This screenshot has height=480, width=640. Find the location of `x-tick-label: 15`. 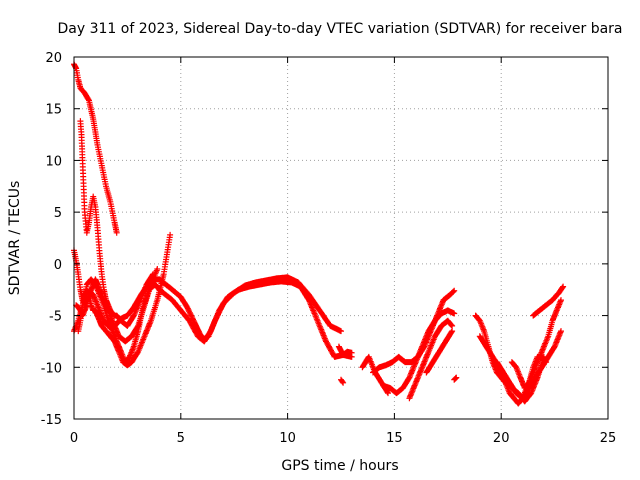

x-tick-label: 15 is located at coordinates (394, 438).